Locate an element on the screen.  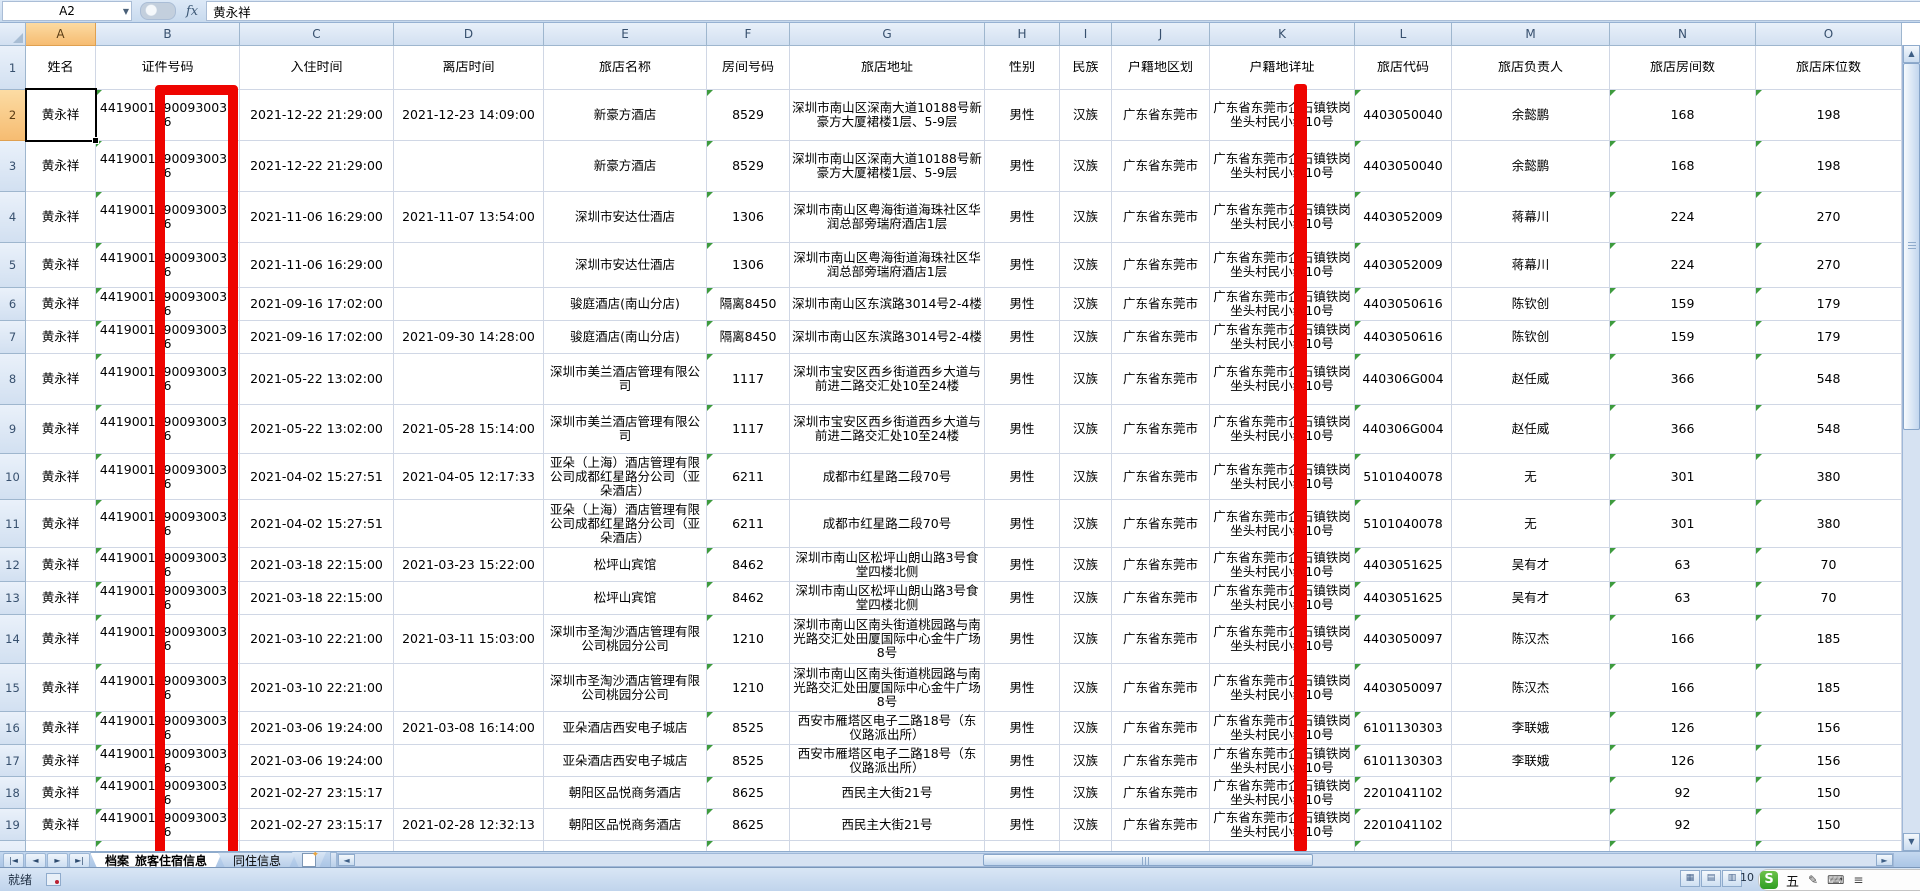
cell: 126 is located at coordinates (1683, 728).